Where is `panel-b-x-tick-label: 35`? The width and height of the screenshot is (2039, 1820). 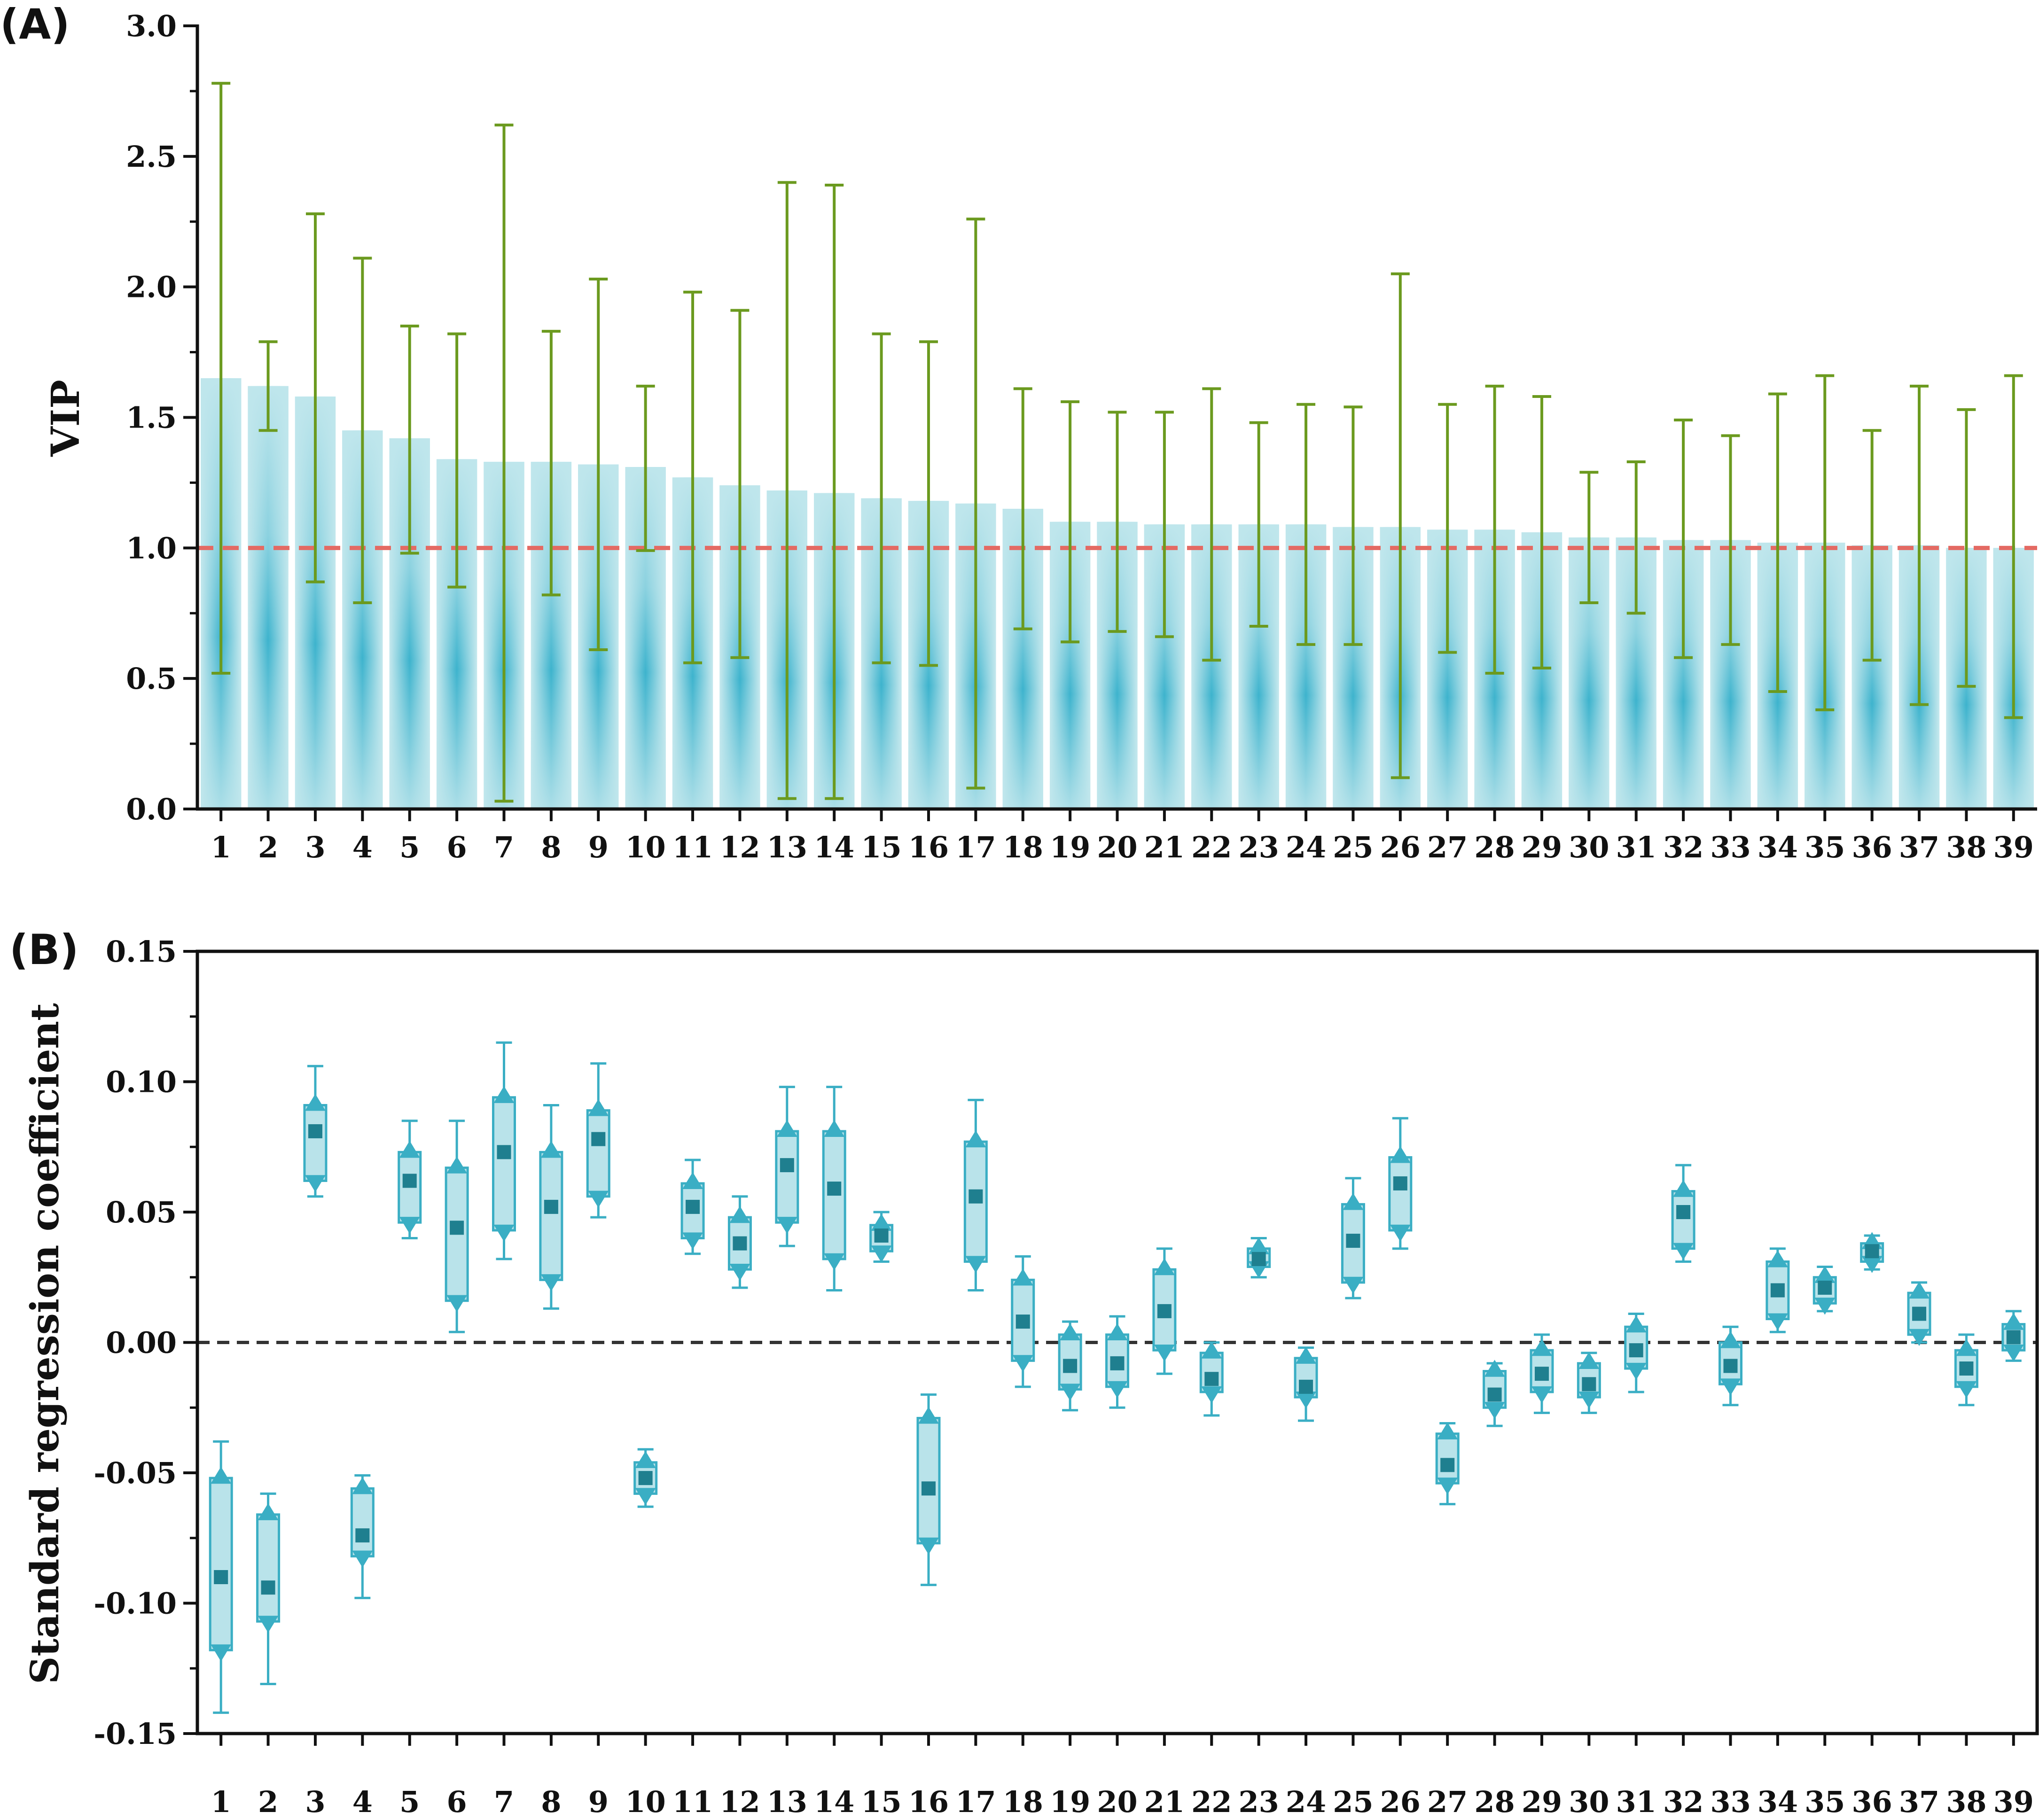
panel-b-x-tick-label: 35 is located at coordinates (1825, 1802).